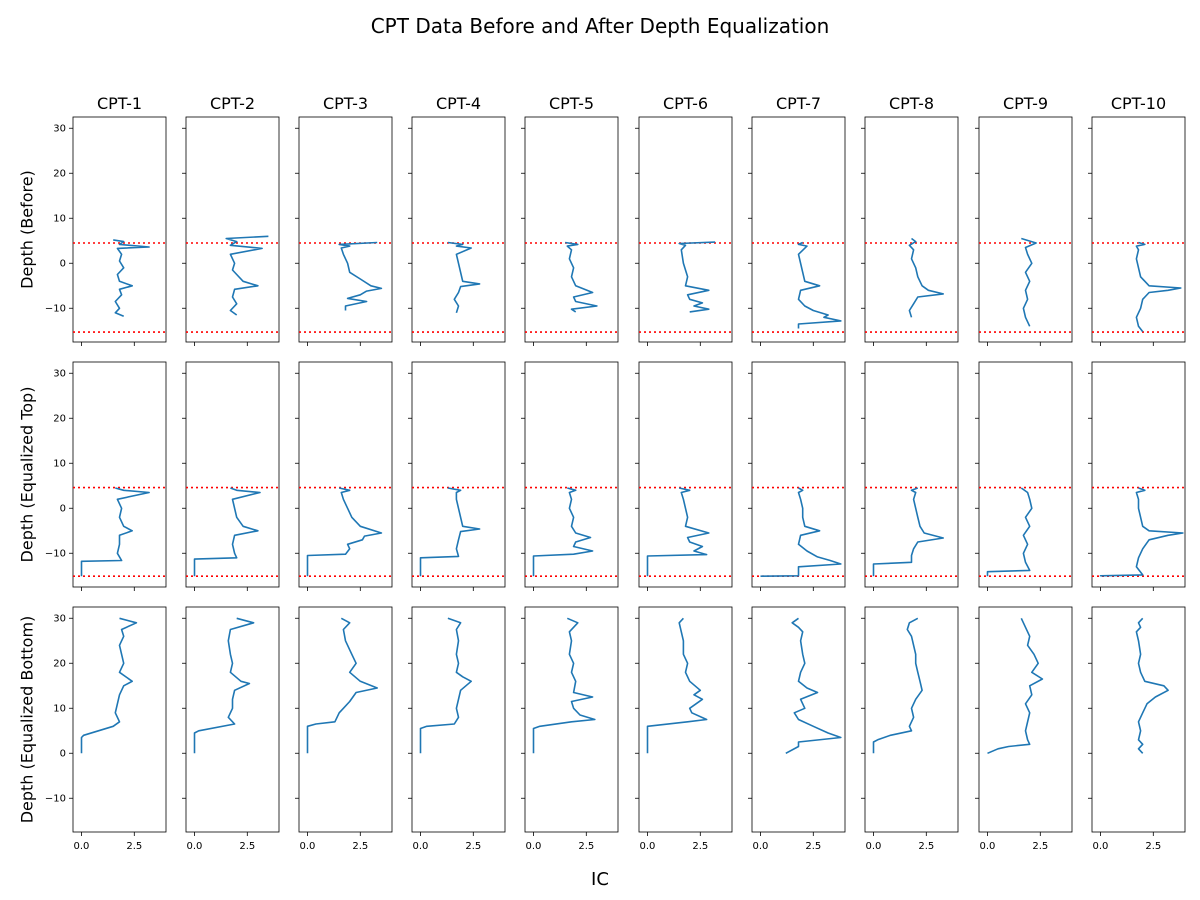 This screenshot has width=1200, height=900. I want to click on column-title: CPT-4, so click(458, 103).